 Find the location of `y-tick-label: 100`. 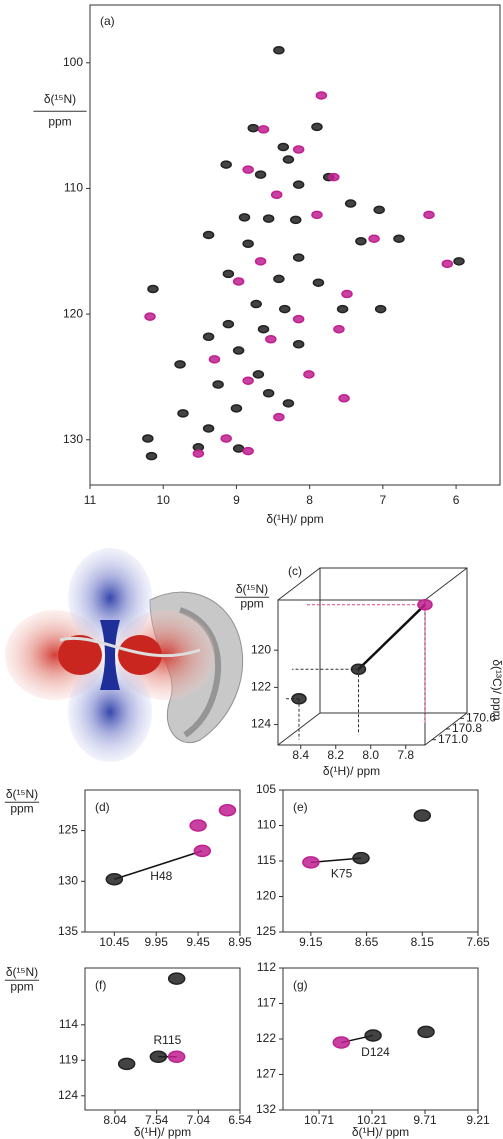

y-tick-label: 100 is located at coordinates (73, 62).